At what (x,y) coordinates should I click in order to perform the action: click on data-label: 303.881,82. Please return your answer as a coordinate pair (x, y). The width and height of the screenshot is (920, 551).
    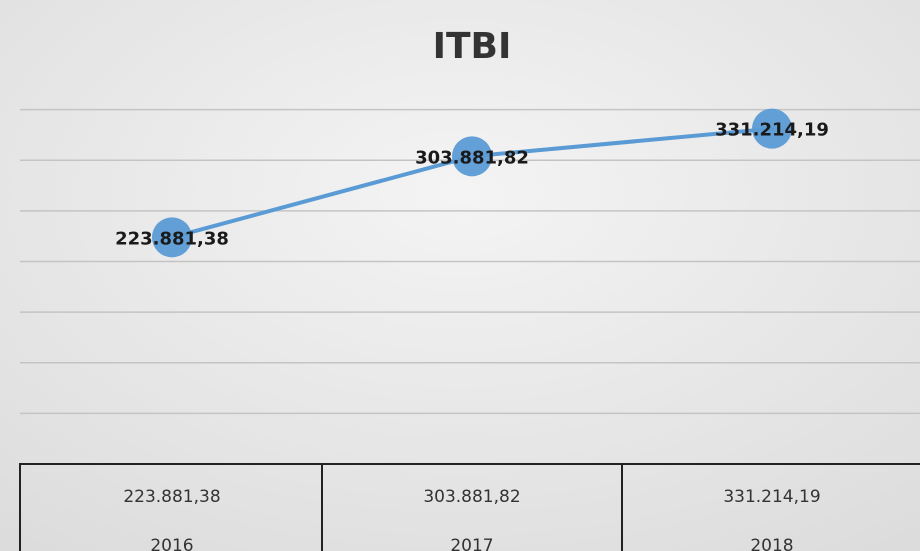
    Looking at the image, I should click on (472, 157).